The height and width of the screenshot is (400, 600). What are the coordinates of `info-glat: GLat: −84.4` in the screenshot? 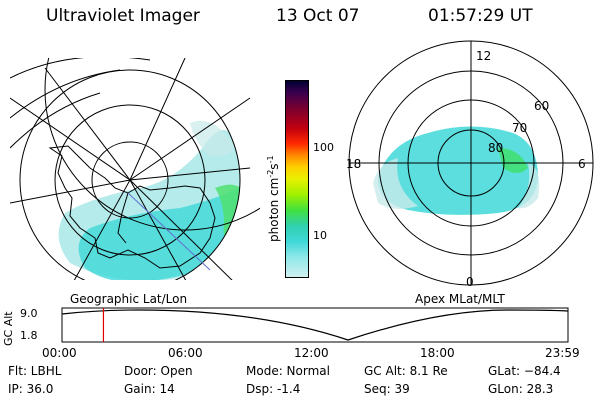 It's located at (524, 371).